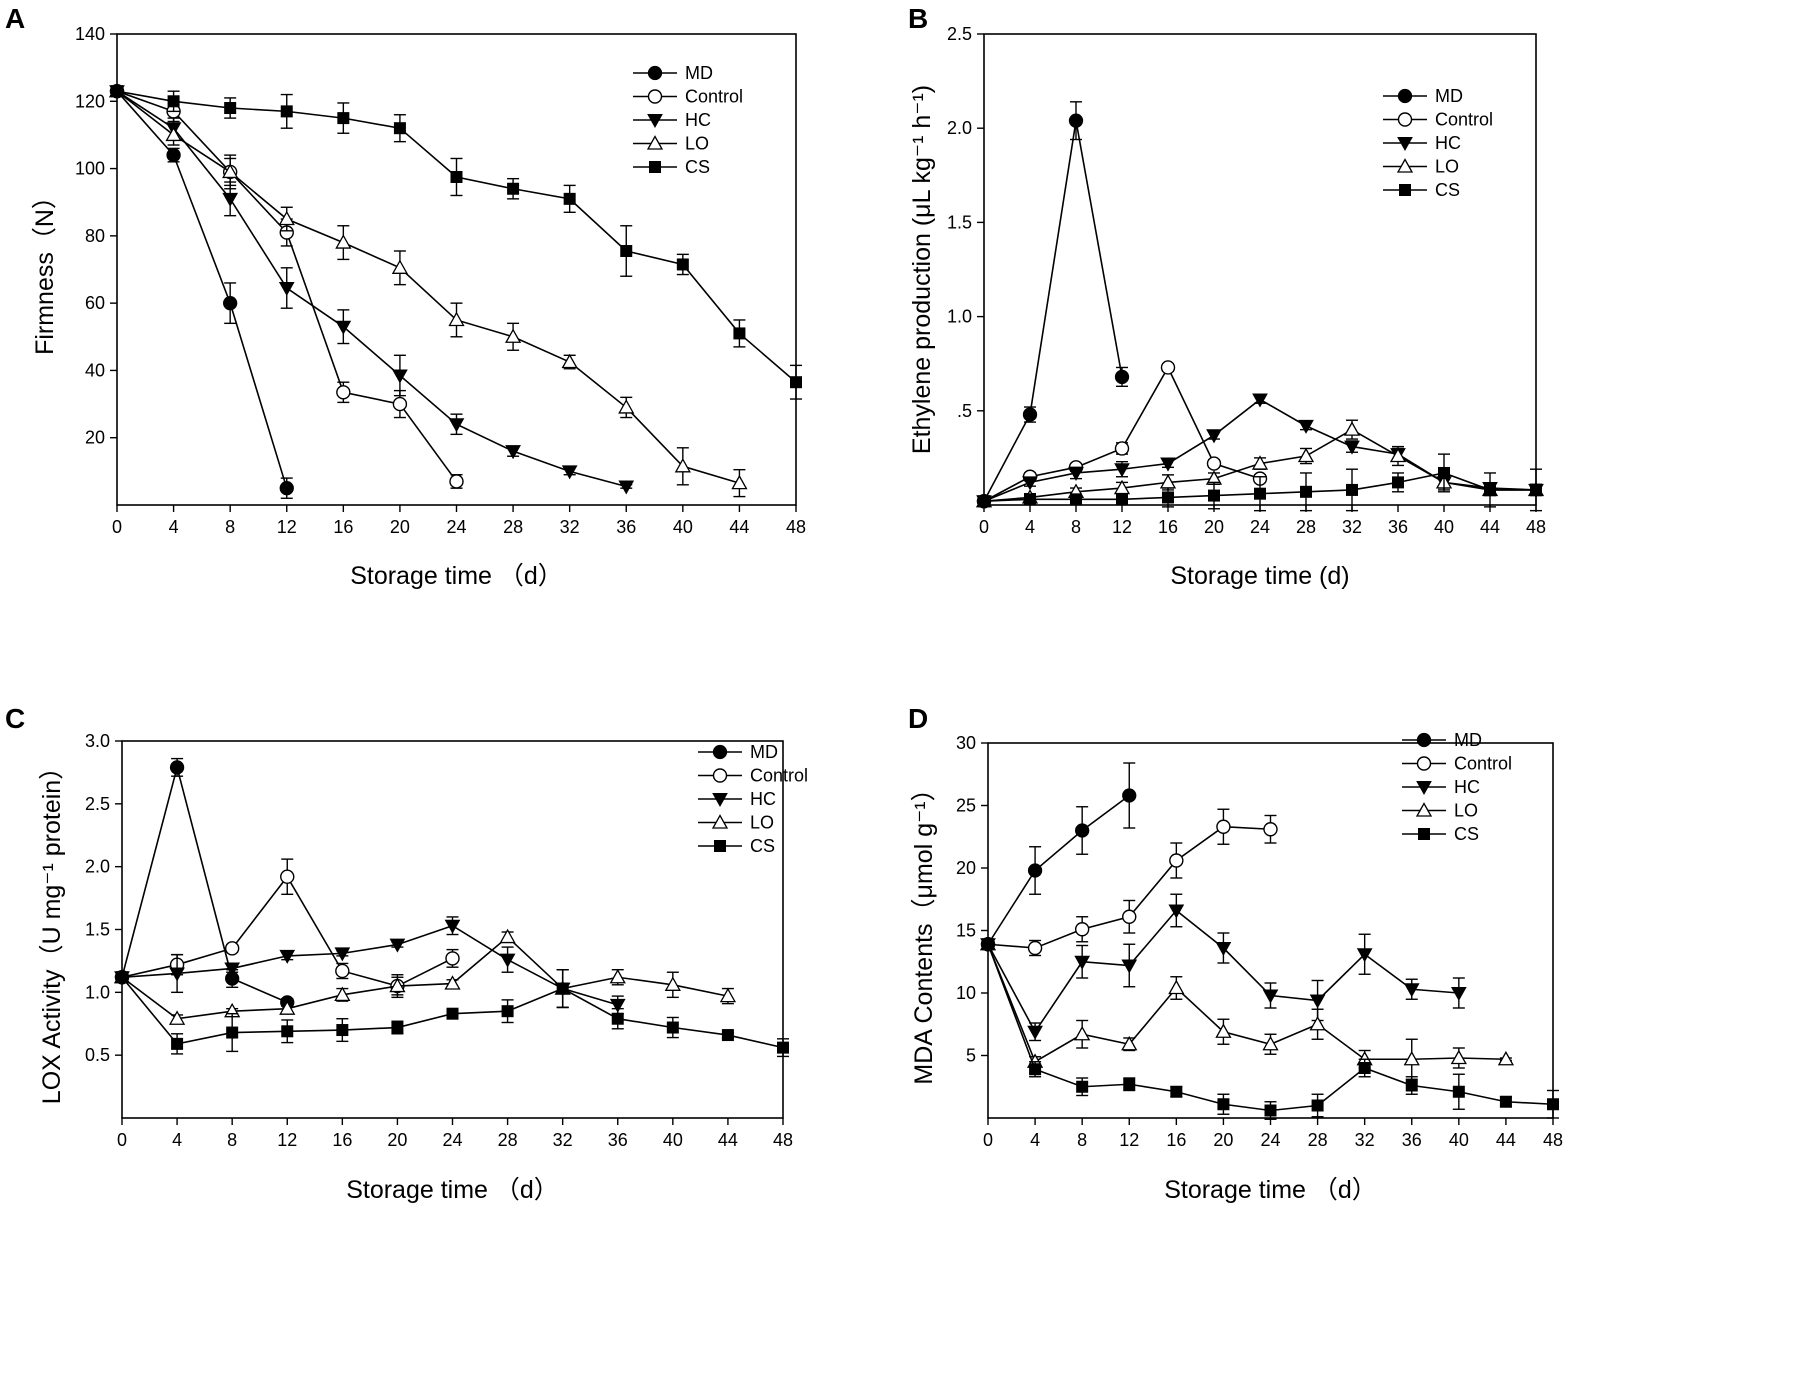 Image resolution: width=1816 pixels, height=1400 pixels. I want to click on y-tick-label-a: 20, so click(95, 438).